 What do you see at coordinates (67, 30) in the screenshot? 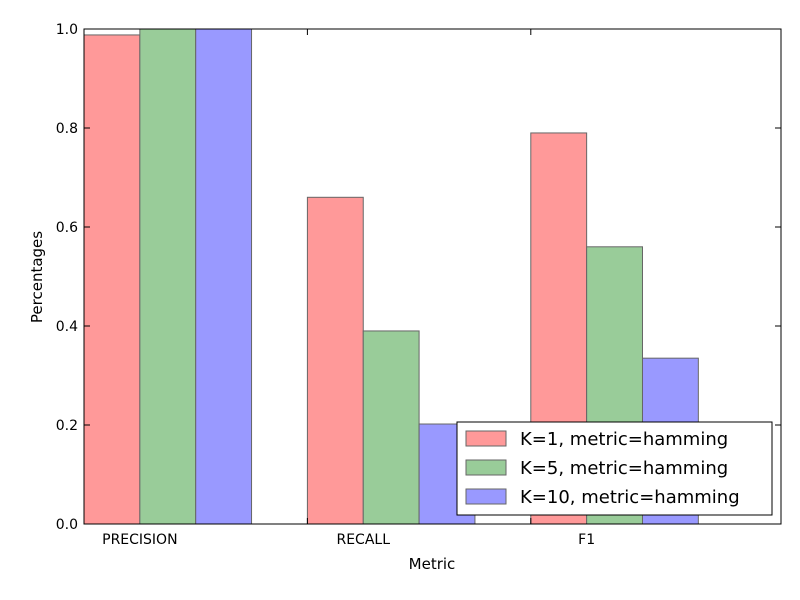
I see `y-tick-label: 1.0` at bounding box center [67, 30].